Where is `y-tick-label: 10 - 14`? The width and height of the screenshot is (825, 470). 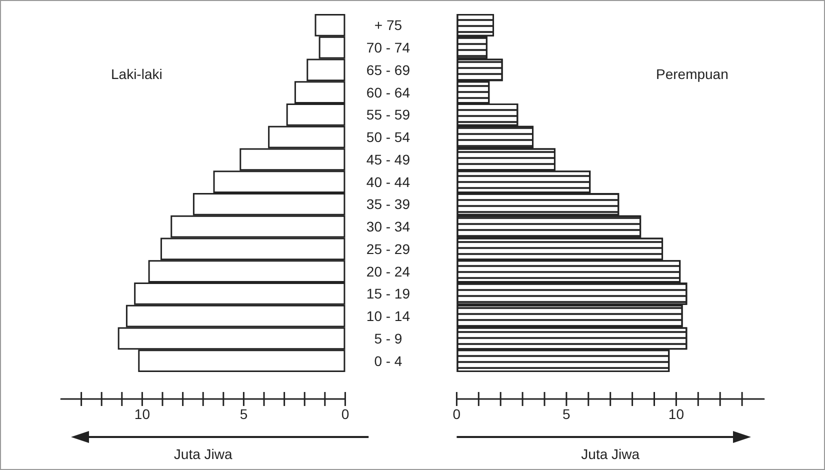
y-tick-label: 10 - 14 is located at coordinates (388, 316).